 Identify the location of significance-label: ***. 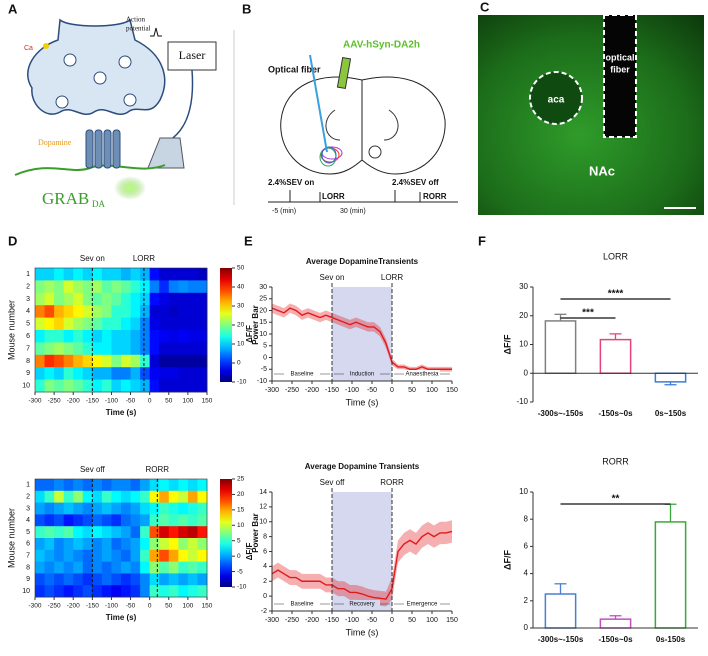
(588, 313).